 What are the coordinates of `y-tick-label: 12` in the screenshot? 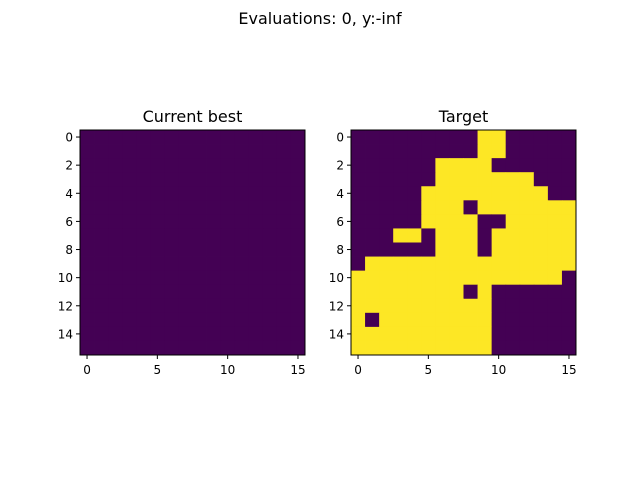 It's located at (336, 306).